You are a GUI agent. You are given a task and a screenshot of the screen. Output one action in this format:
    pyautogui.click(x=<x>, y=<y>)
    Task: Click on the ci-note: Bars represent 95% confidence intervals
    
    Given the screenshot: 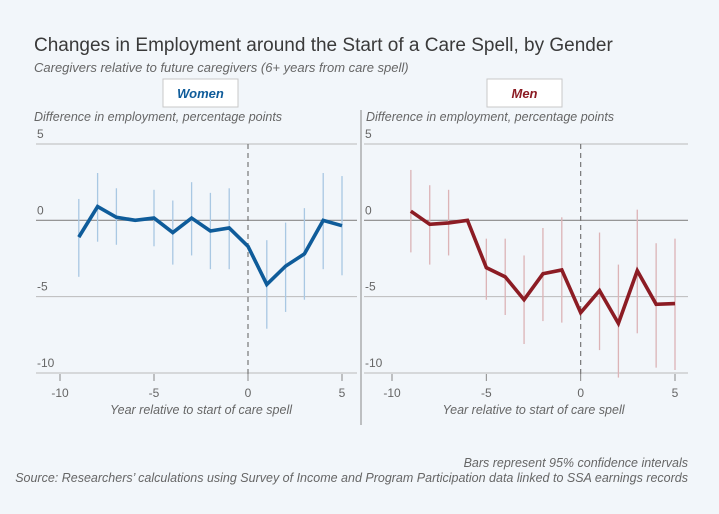 What is the action you would take?
    pyautogui.click(x=576, y=463)
    